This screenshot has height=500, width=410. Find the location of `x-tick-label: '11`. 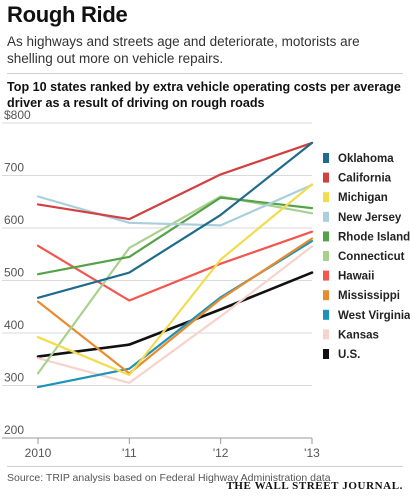

x-tick-label: '11 is located at coordinates (129, 453).